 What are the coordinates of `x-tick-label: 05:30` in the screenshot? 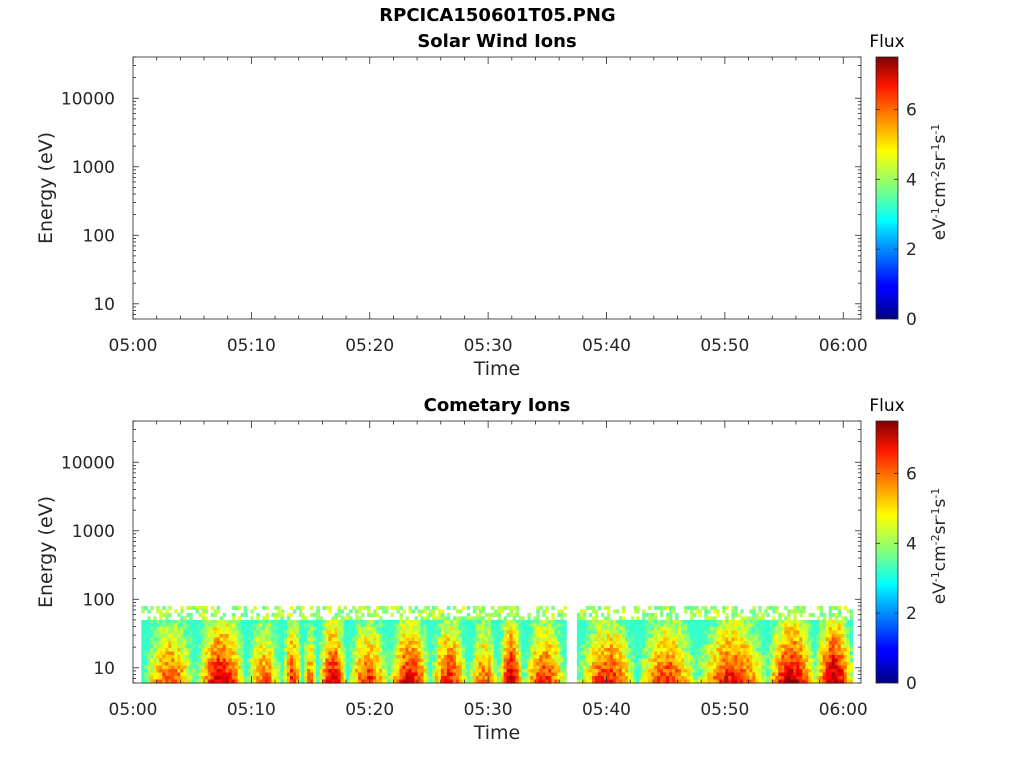 It's located at (488, 346).